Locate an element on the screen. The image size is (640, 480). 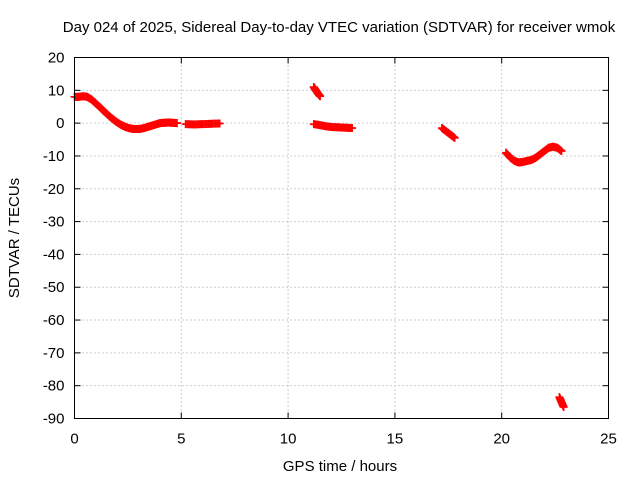
x-tick-label: 10 is located at coordinates (288, 439).